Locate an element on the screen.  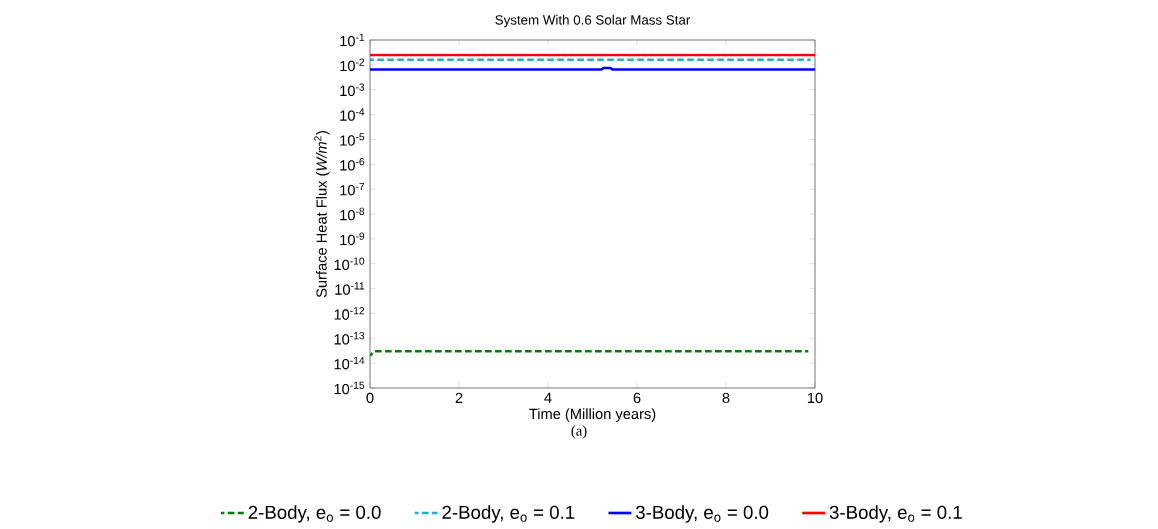
x-tick-label: 6 is located at coordinates (637, 398).